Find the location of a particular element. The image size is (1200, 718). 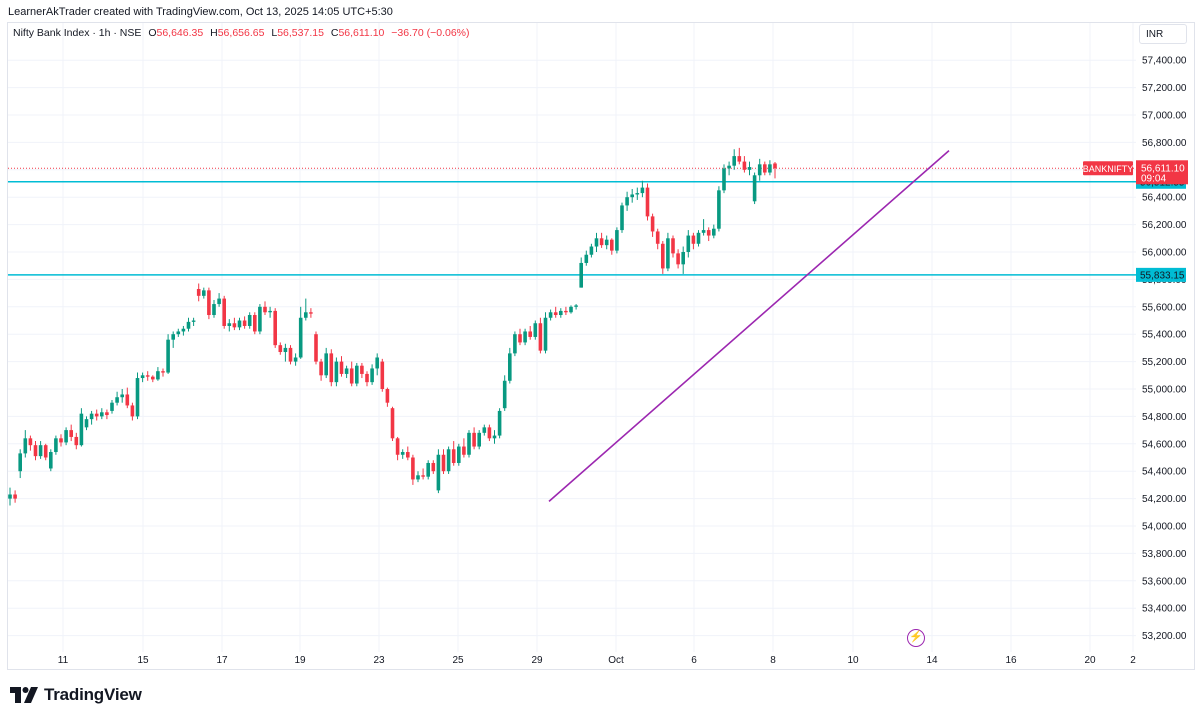

y-tick-label: 56,400.00 is located at coordinates (1164, 198).